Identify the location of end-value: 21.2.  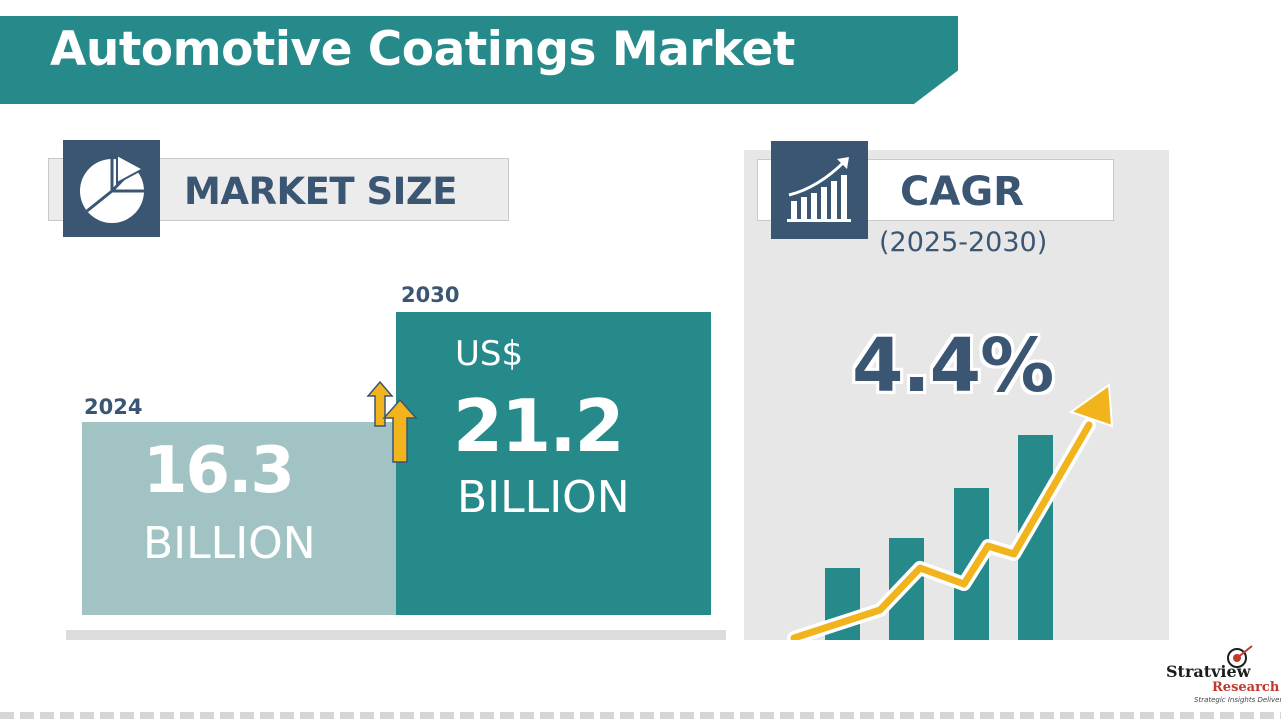
(539, 426).